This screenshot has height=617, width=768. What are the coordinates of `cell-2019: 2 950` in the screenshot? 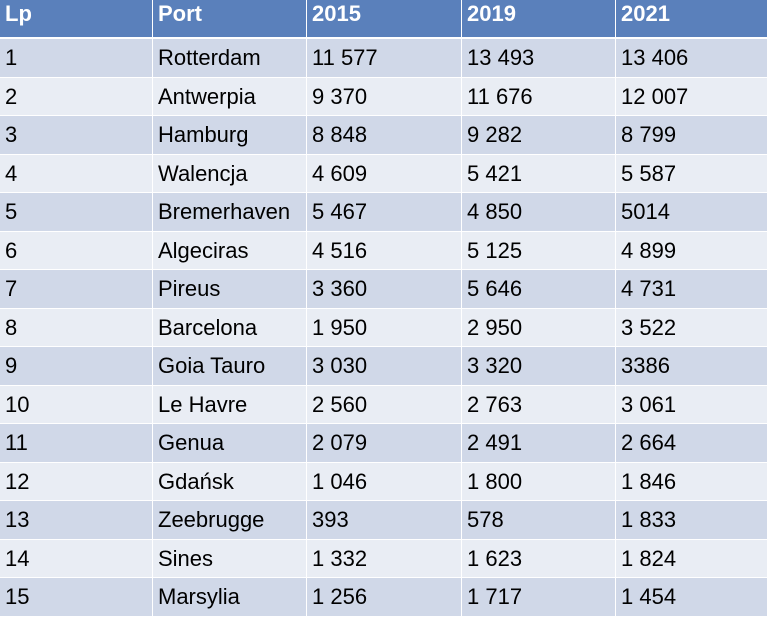 It's located at (539, 327).